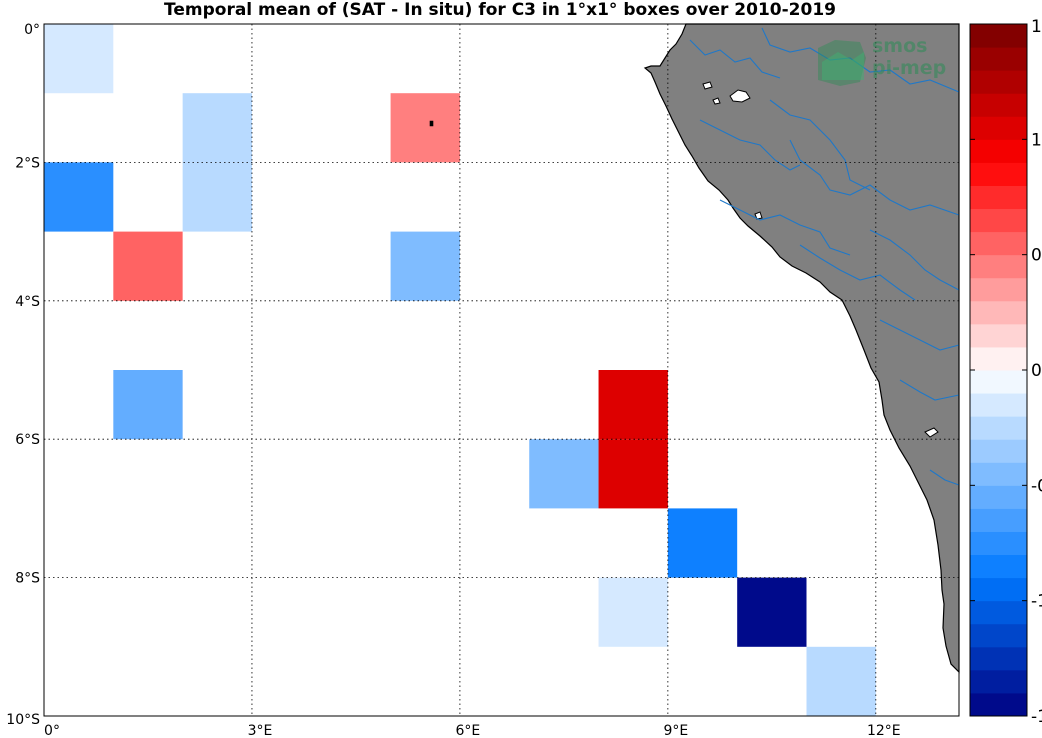  I want to click on logo-line-2: pi-mep, so click(909, 68).